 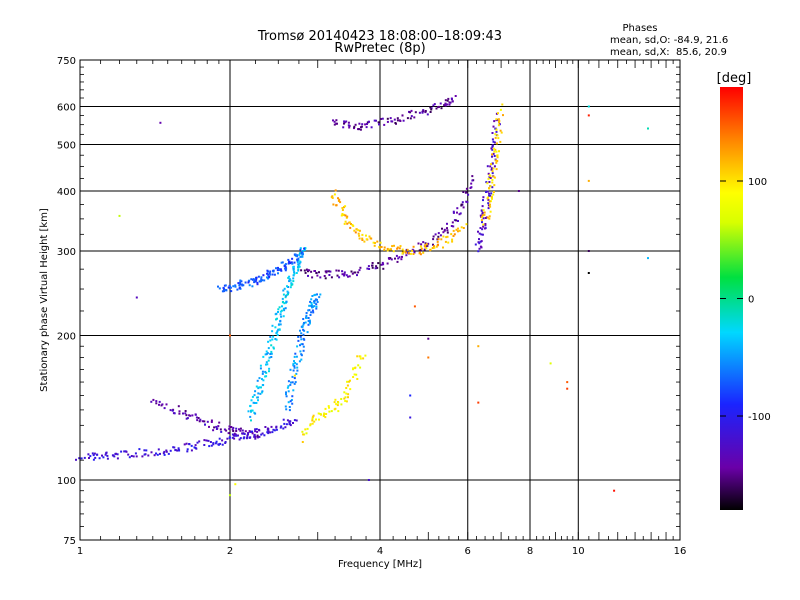 I want to click on colorbar, so click(x=731, y=298).